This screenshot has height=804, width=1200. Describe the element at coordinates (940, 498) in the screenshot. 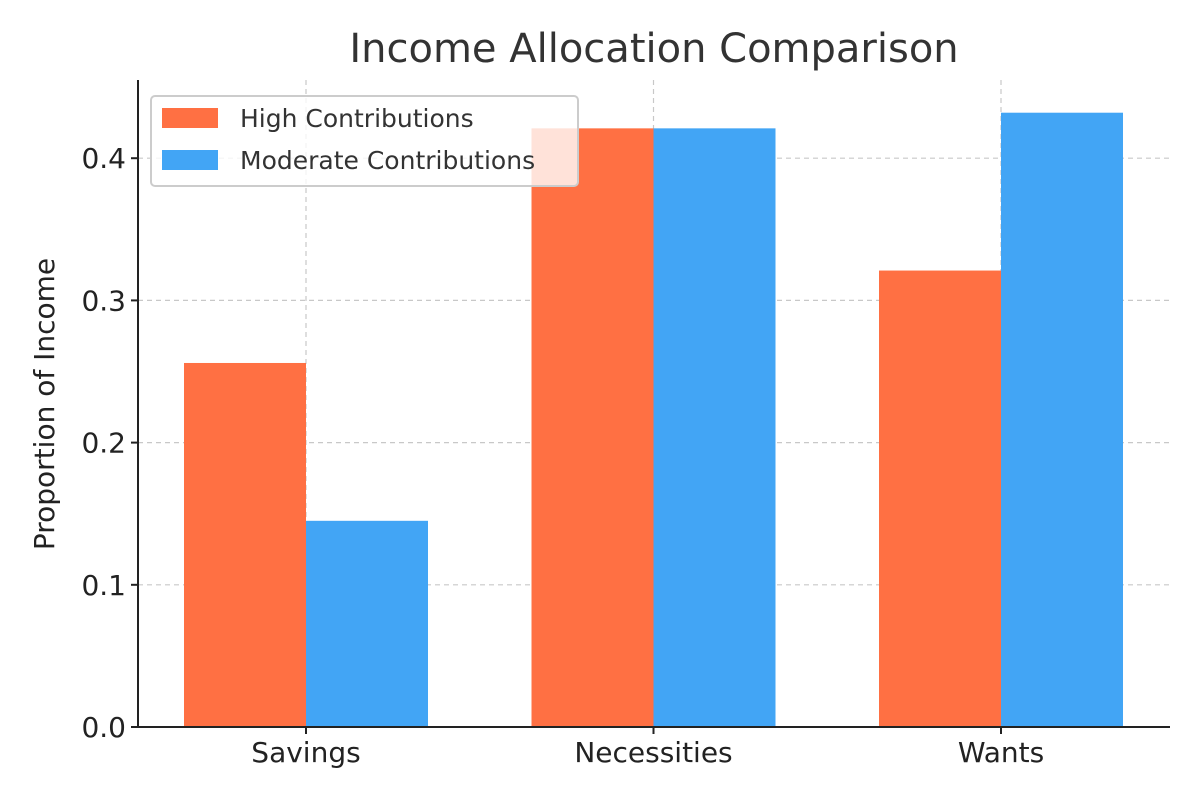

I see `bar-high-contributions-wants` at that location.